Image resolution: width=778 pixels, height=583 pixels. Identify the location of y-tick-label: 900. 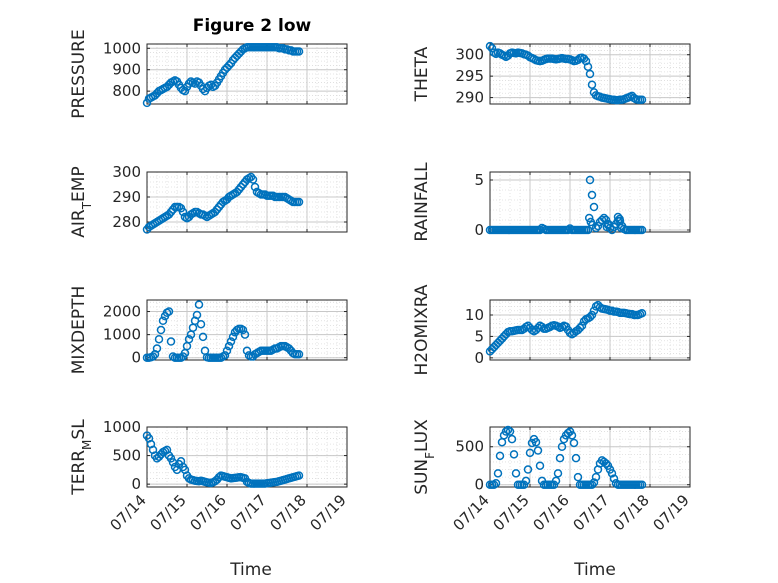
(126, 70).